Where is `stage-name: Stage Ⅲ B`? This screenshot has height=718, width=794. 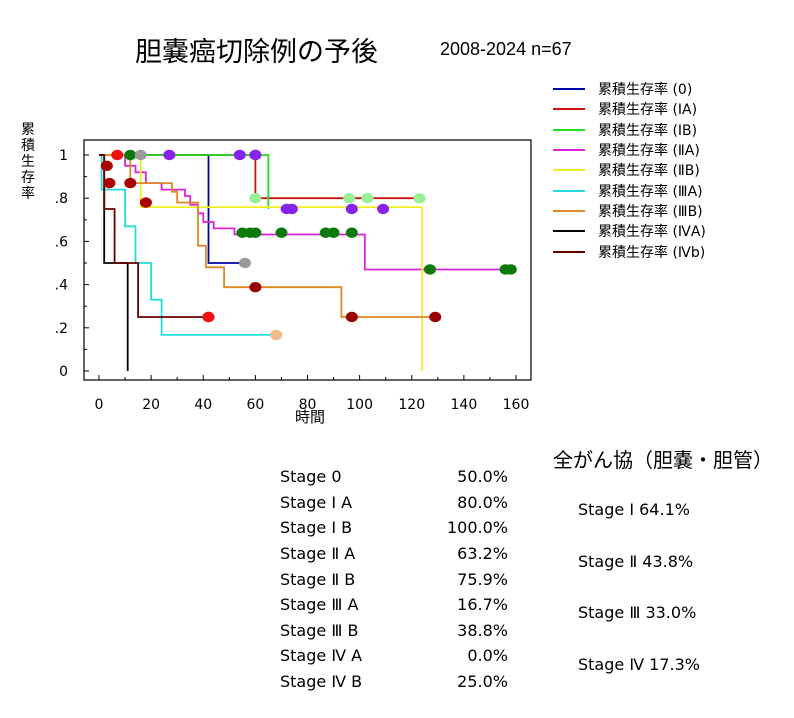 stage-name: Stage Ⅲ B is located at coordinates (319, 630).